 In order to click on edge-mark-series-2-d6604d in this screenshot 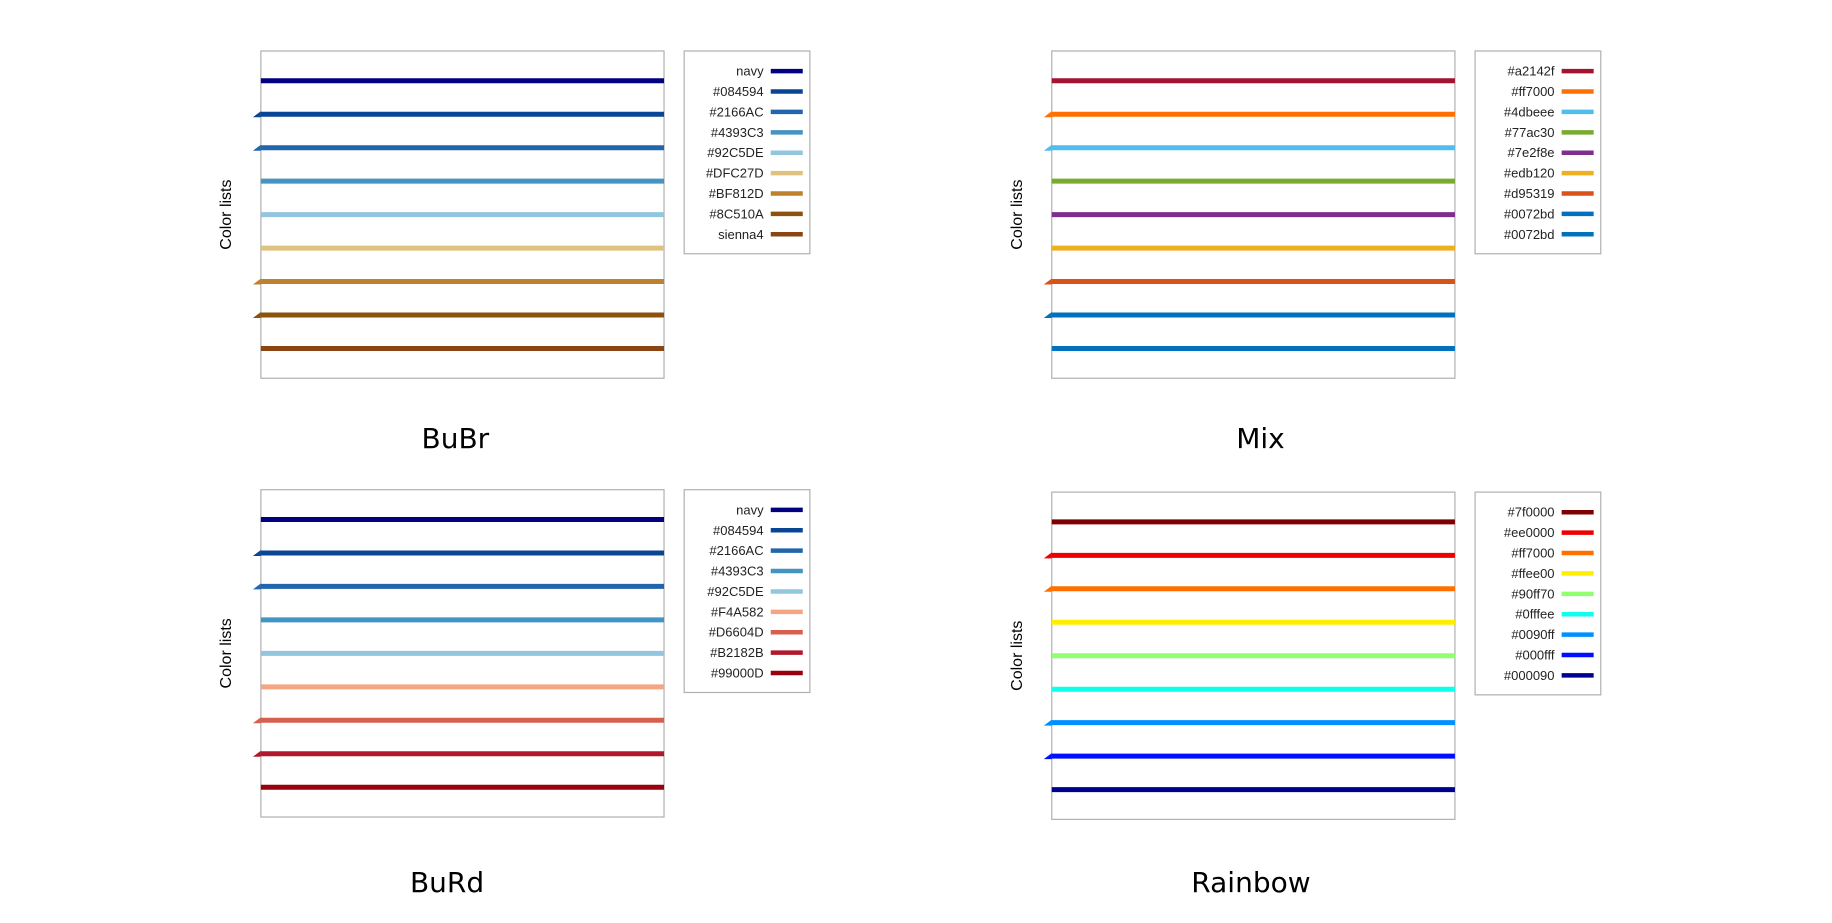, I will do `click(256, 720)`.